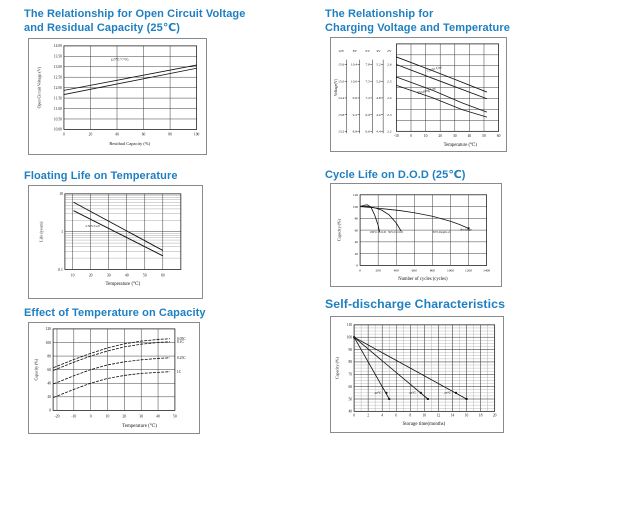 This screenshot has width=640, height=521. What do you see at coordinates (367, 132) in the screenshot?
I see `svg-text: 6.6` at bounding box center [367, 132].